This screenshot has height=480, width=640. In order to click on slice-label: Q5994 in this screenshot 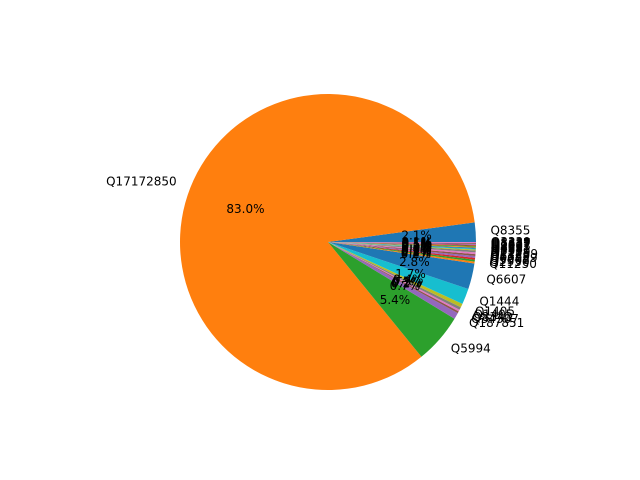, I will do `click(471, 348)`.